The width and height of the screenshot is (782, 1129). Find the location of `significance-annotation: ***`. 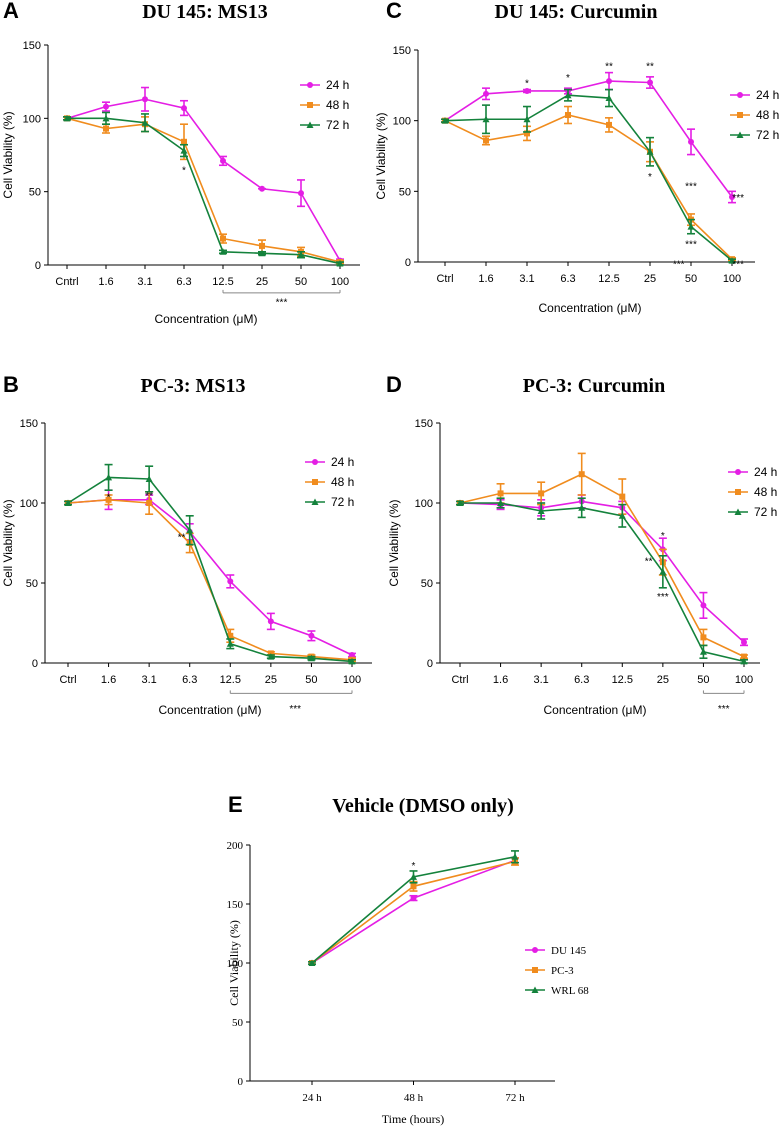

significance-annotation: *** is located at coordinates (679, 264).